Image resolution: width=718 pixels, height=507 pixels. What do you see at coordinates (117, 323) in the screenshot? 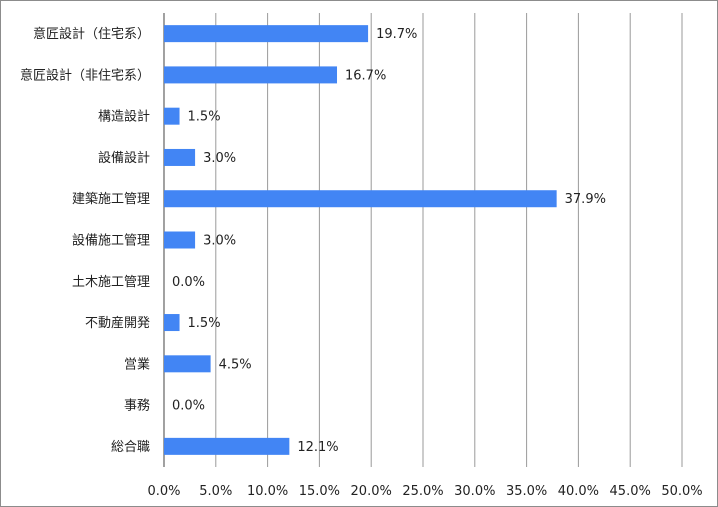
I see `category-label-7: 不動産開発` at bounding box center [117, 323].